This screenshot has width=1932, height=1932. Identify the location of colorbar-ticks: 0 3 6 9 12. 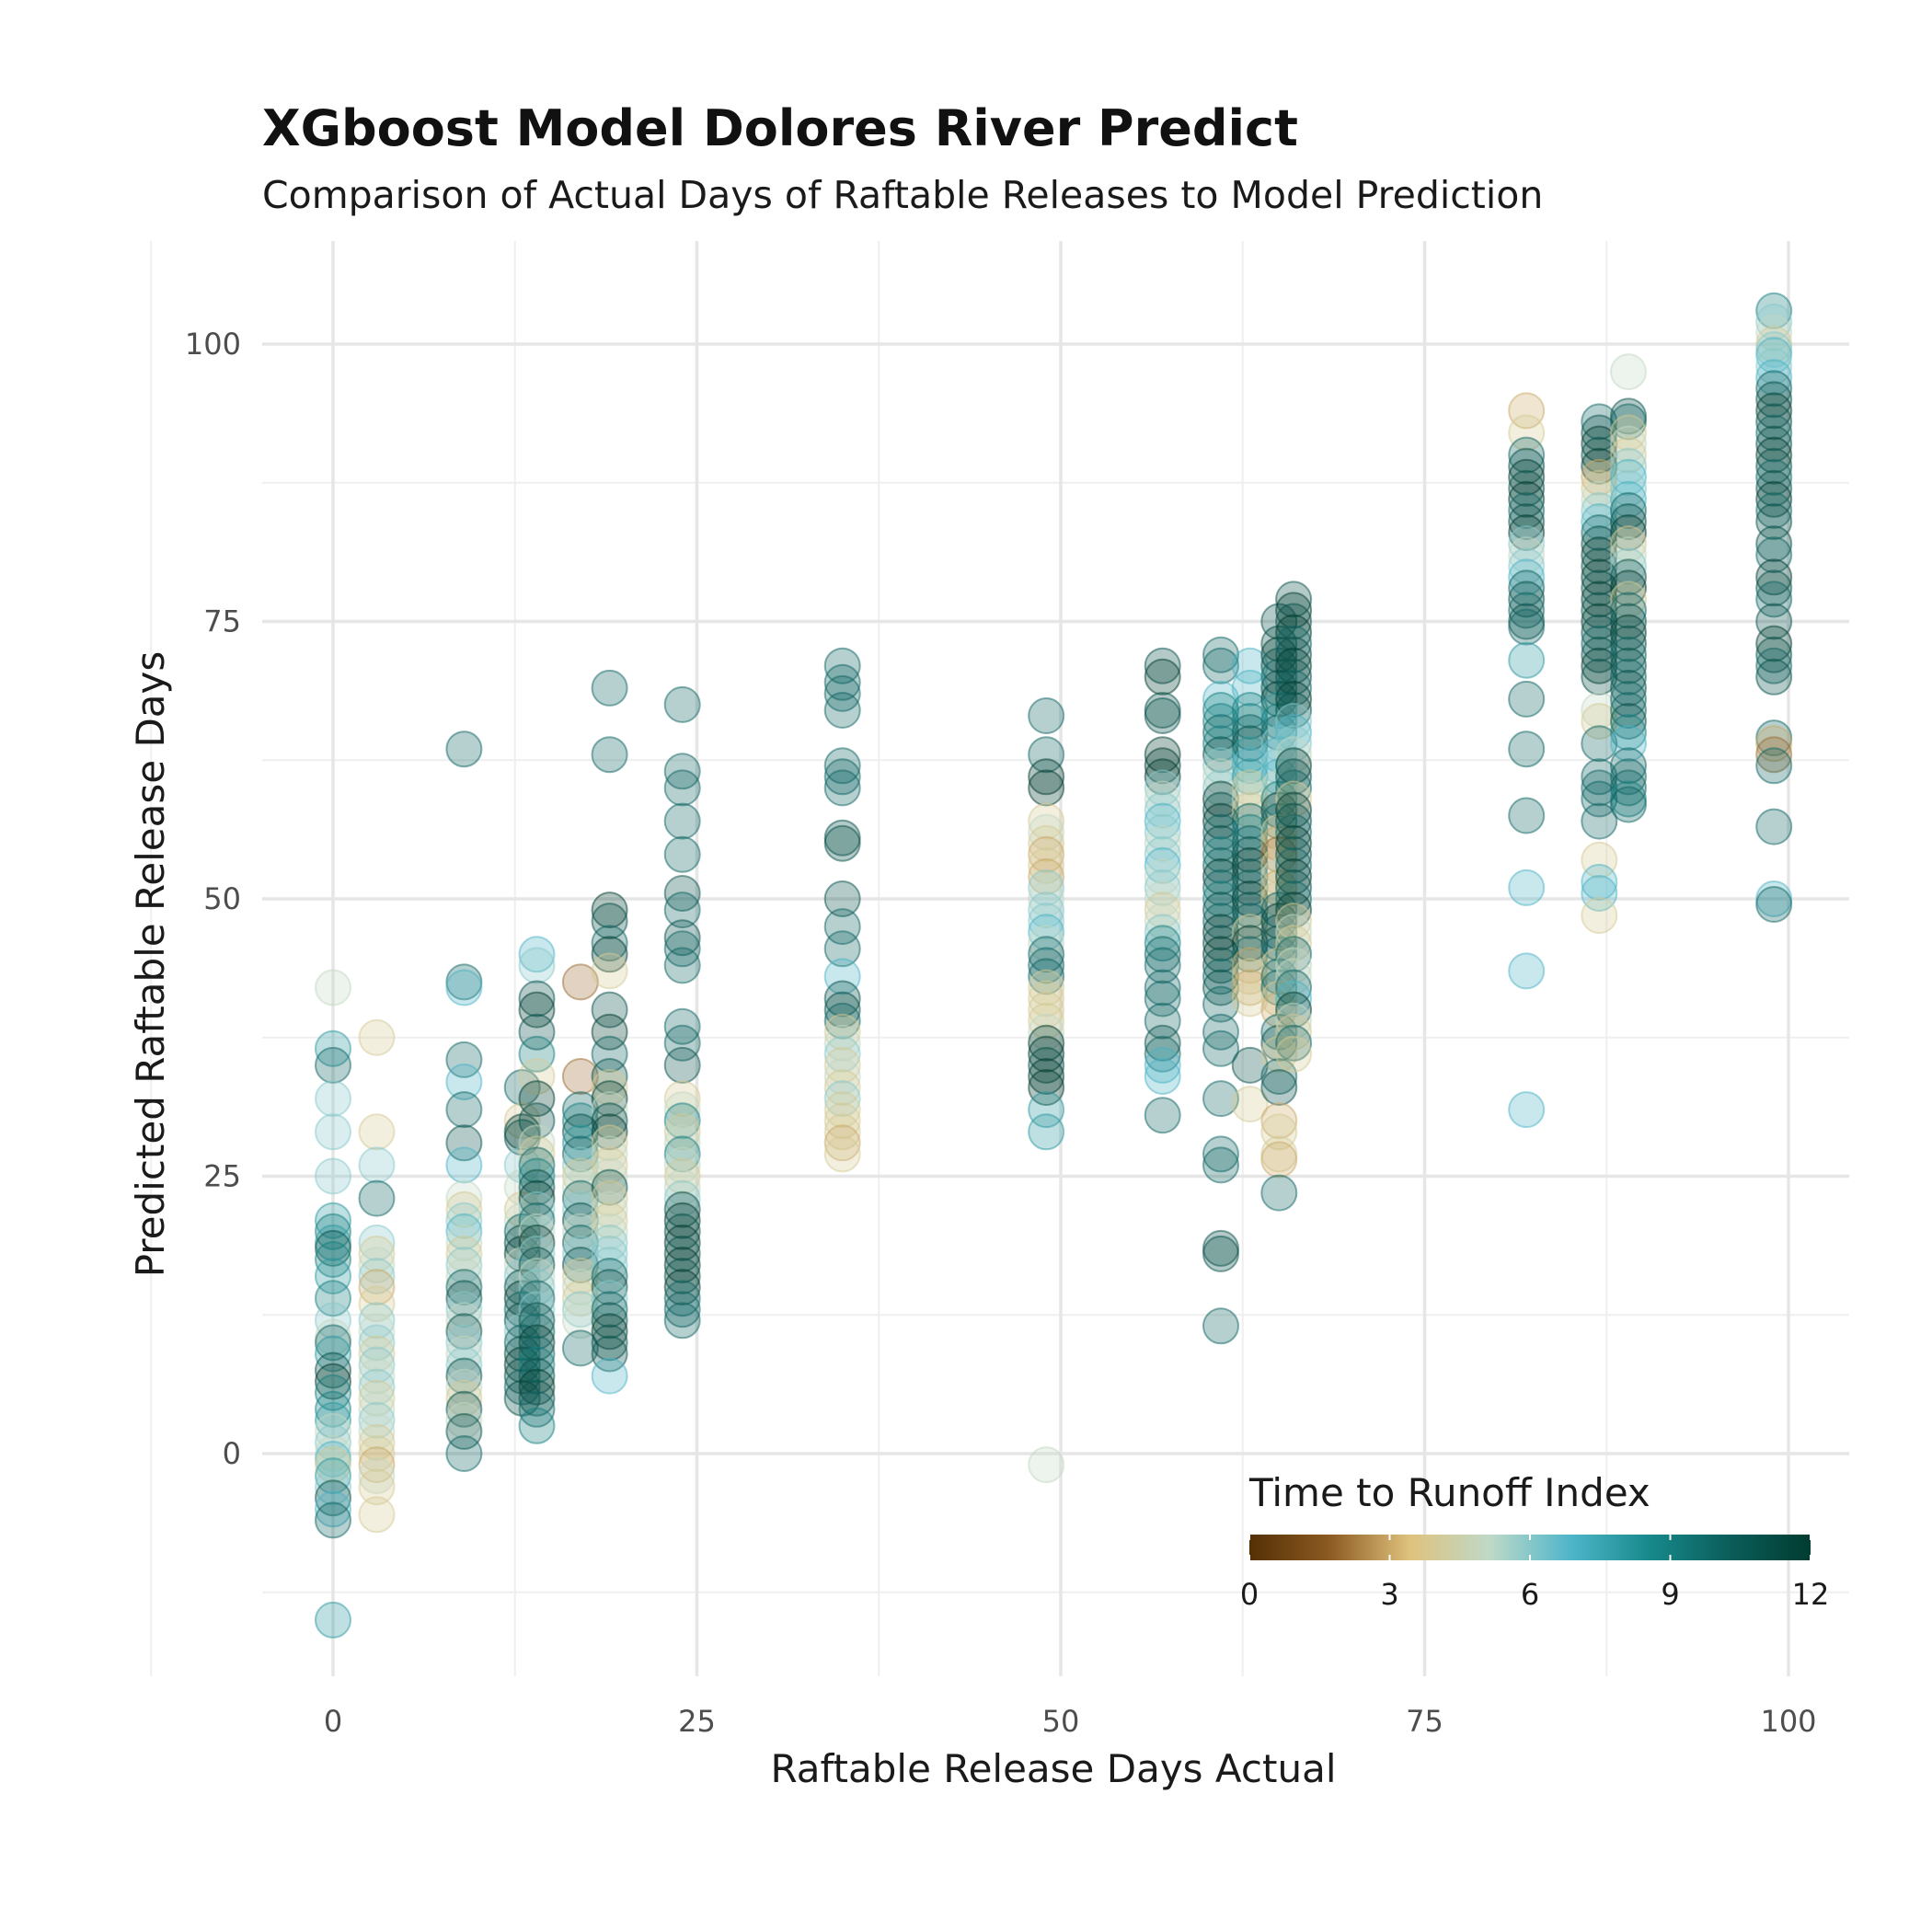
(1534, 1573).